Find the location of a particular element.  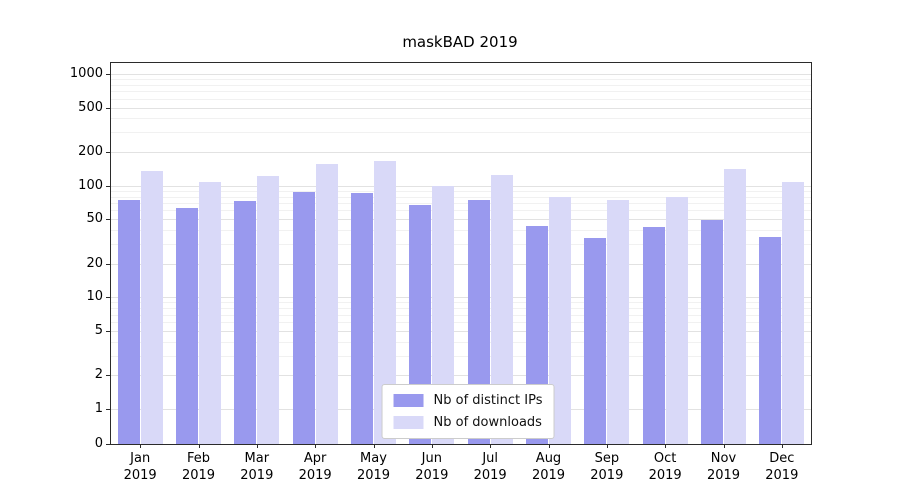

y-tick-label: 1000 is located at coordinates (86, 74).